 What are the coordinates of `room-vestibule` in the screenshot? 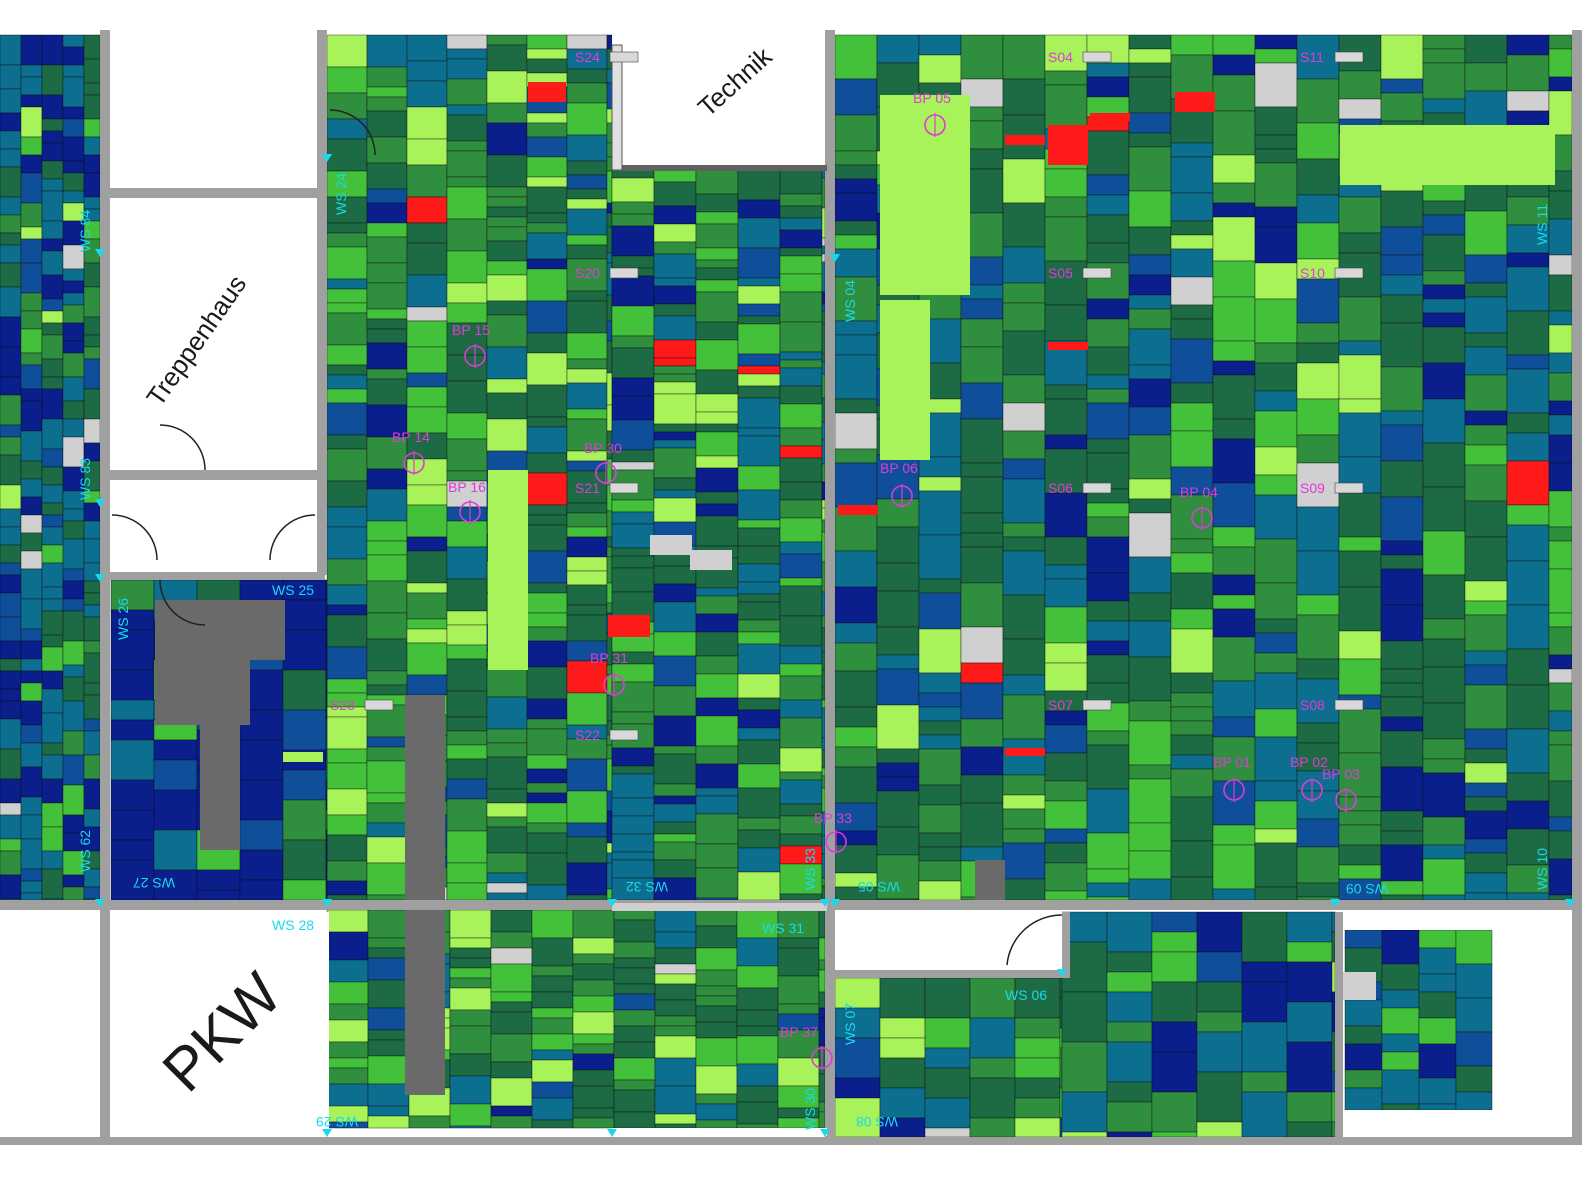 It's located at (214, 528).